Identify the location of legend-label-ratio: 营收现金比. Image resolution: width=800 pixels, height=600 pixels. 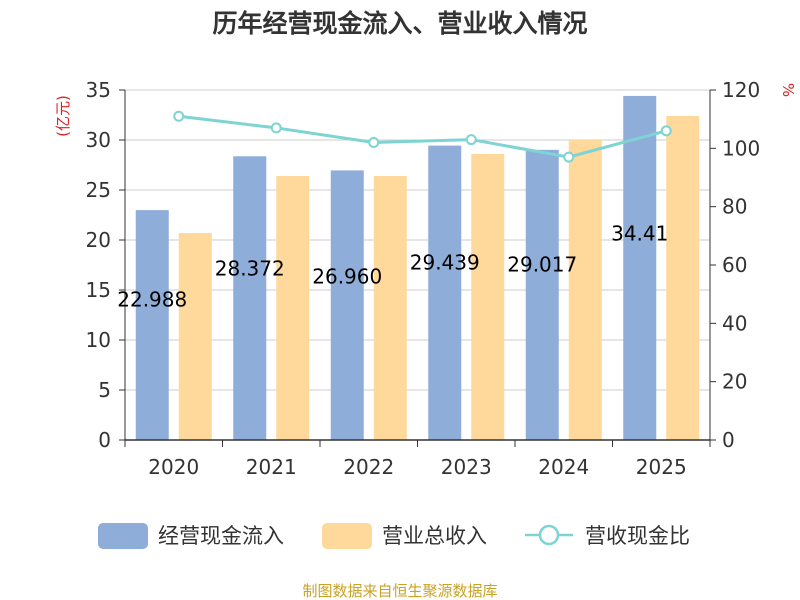
(637, 536).